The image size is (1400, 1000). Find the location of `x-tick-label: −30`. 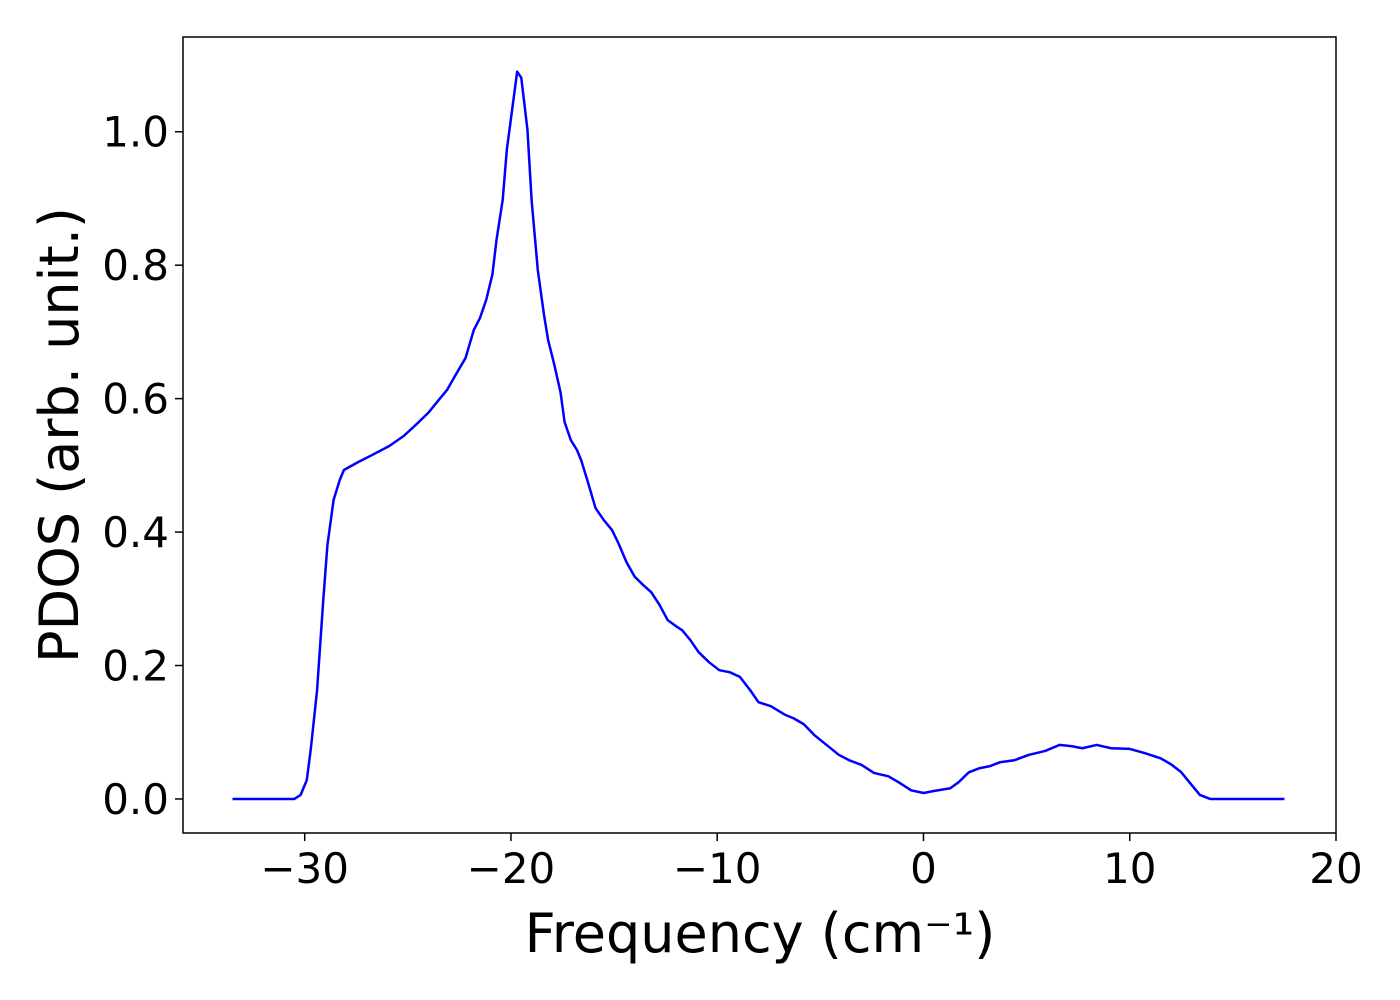

x-tick-label: −30 is located at coordinates (304, 868).